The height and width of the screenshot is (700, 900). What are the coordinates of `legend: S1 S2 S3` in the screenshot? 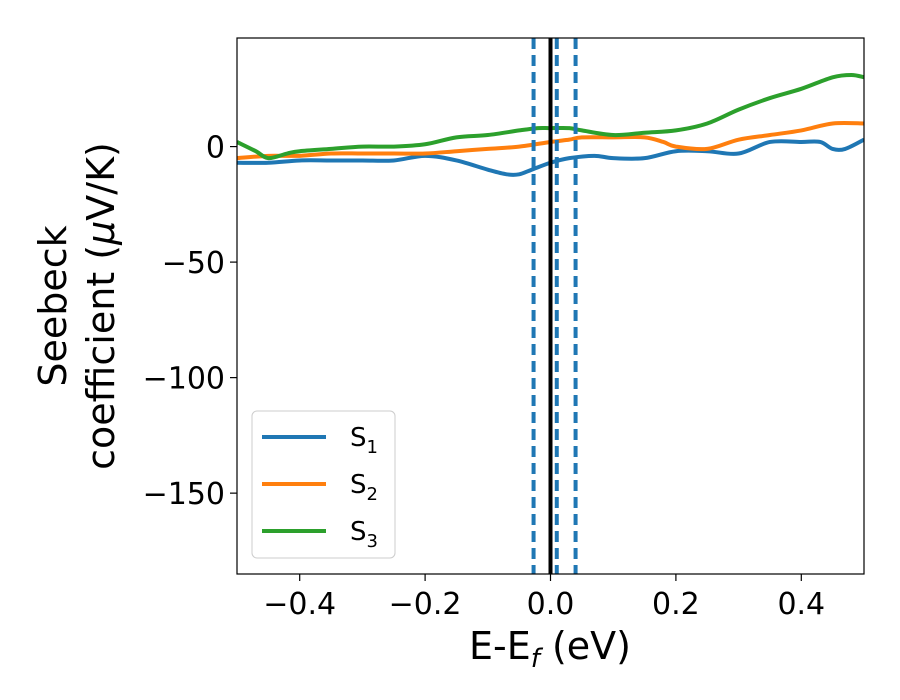 It's located at (323, 484).